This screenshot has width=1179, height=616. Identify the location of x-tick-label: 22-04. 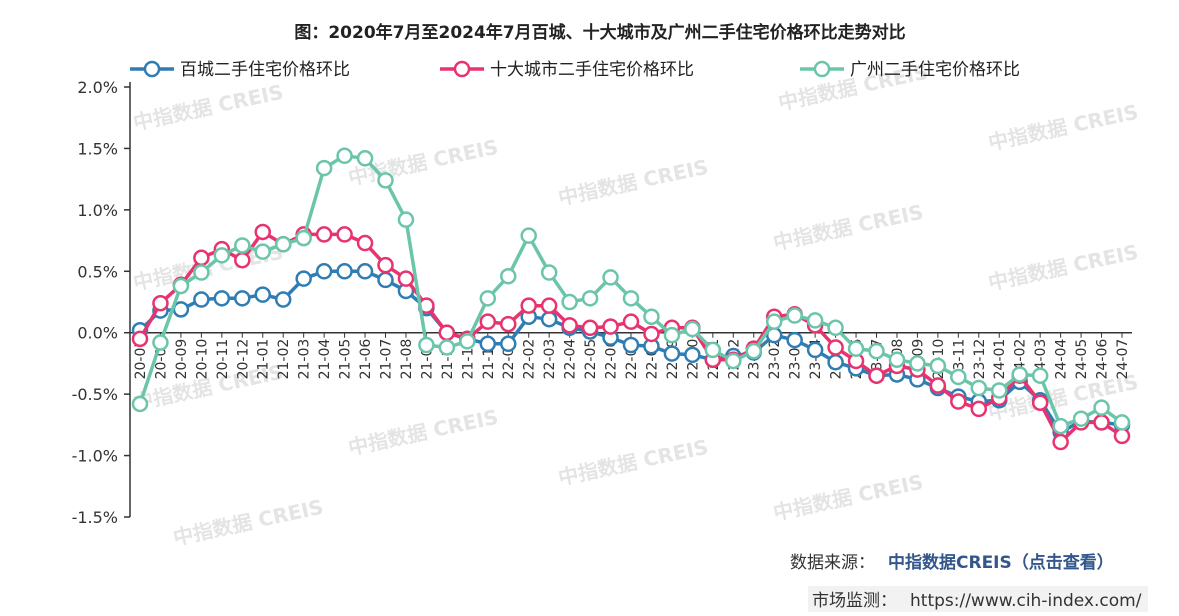
(571, 359).